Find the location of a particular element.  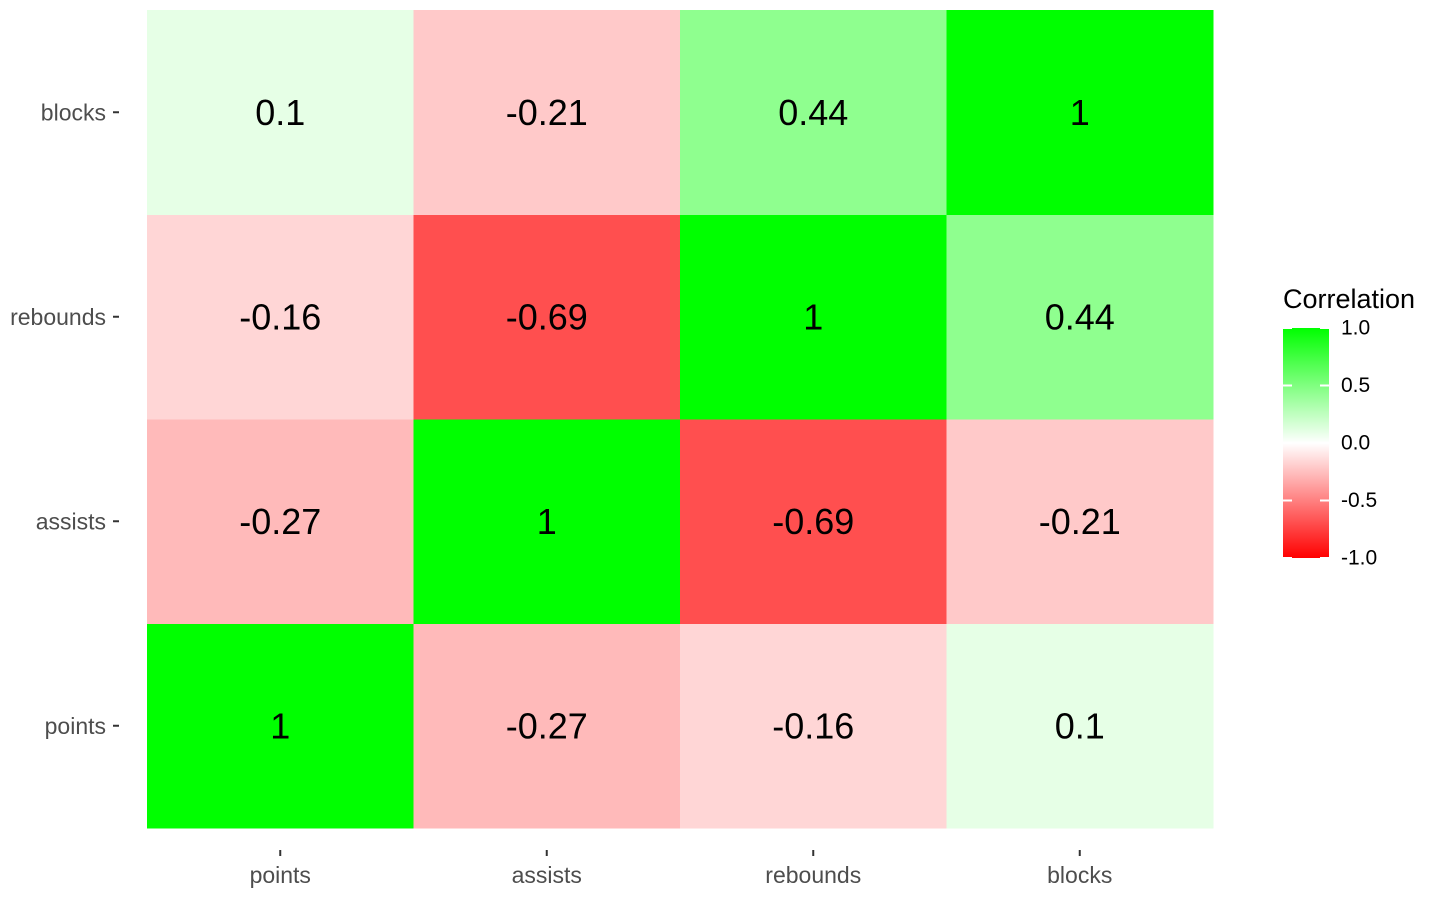

y-tick-label-rebounds: rebounds is located at coordinates (58, 317).